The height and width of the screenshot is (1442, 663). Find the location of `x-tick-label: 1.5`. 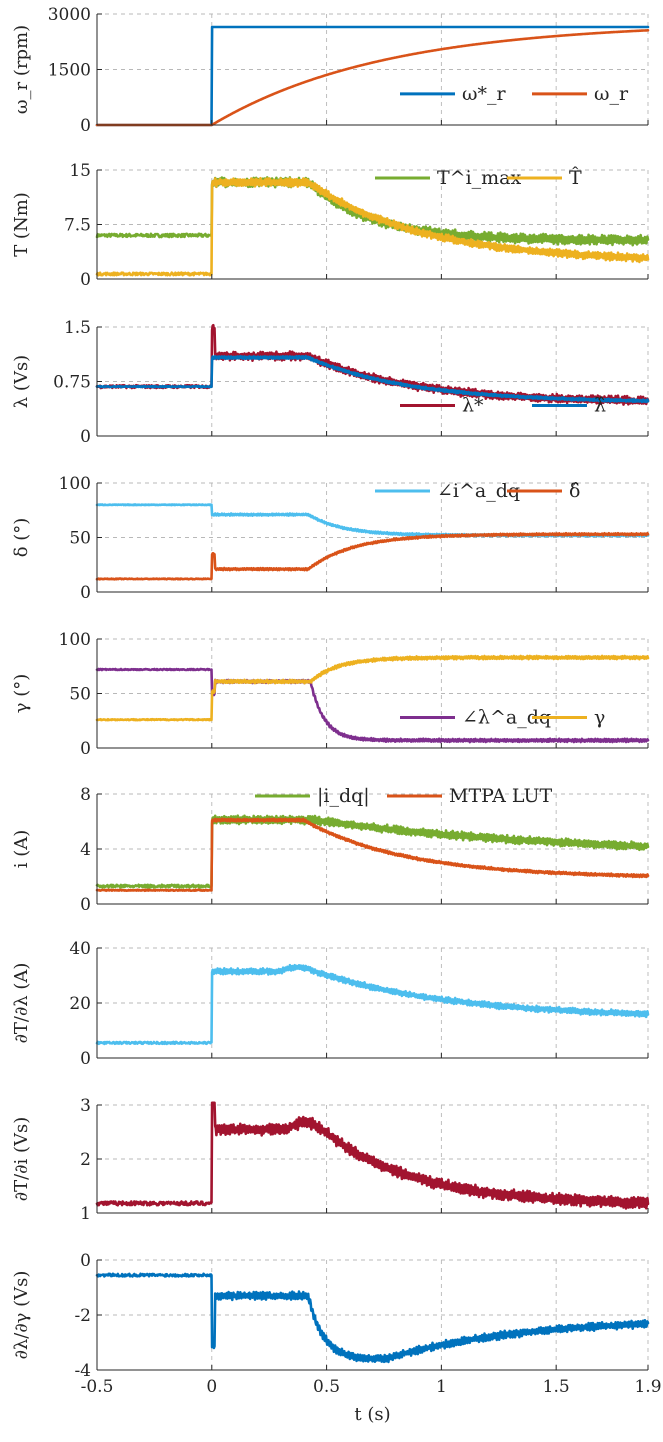

x-tick-label: 1.5 is located at coordinates (556, 1387).